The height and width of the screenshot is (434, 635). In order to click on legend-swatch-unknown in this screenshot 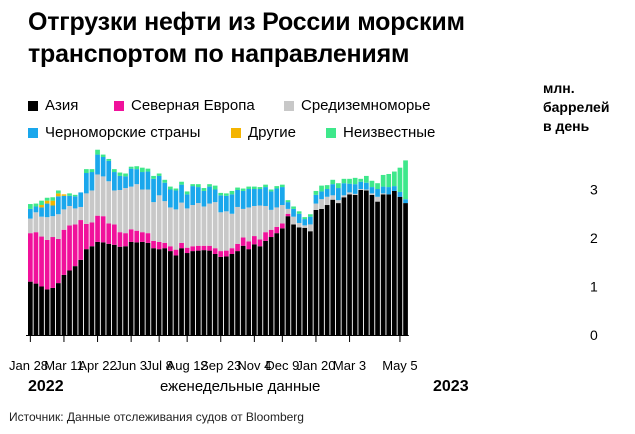, I will do `click(331, 132)`.